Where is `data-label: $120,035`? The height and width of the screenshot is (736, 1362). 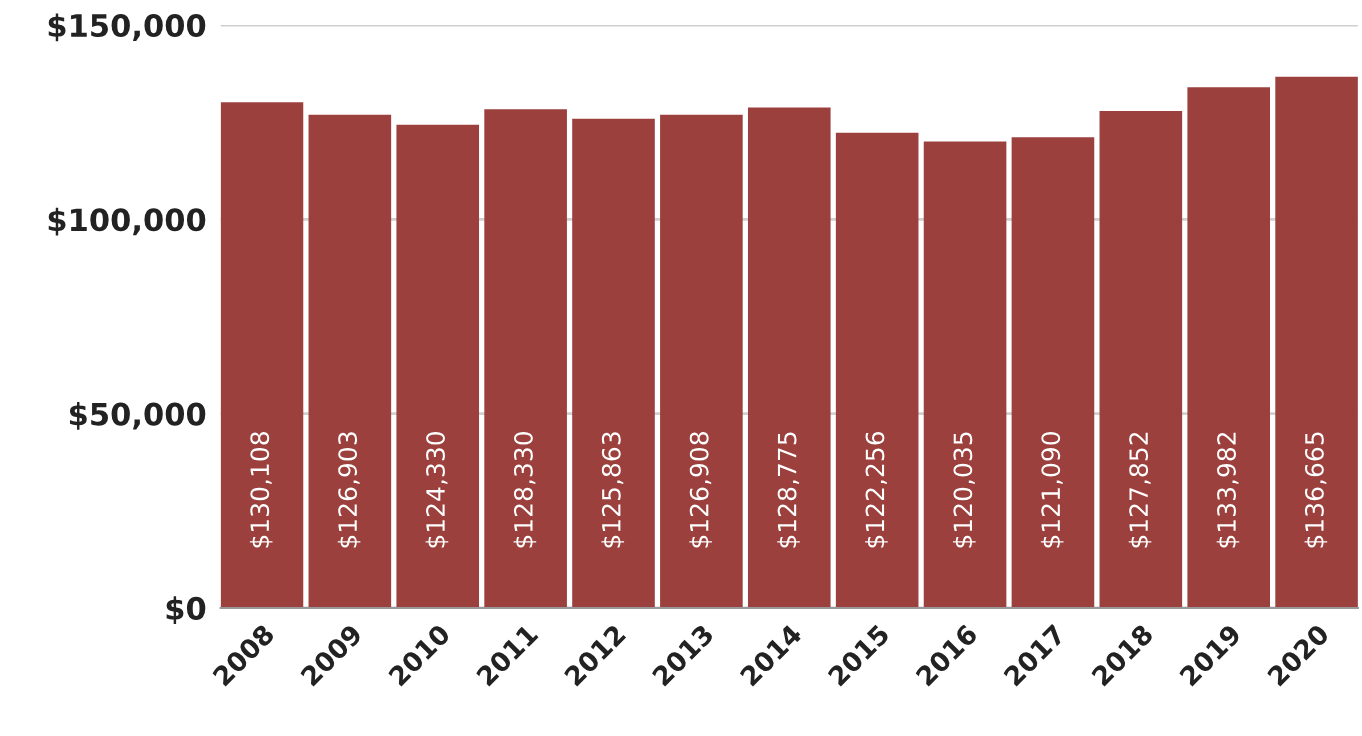
data-label: $120,035 is located at coordinates (964, 490).